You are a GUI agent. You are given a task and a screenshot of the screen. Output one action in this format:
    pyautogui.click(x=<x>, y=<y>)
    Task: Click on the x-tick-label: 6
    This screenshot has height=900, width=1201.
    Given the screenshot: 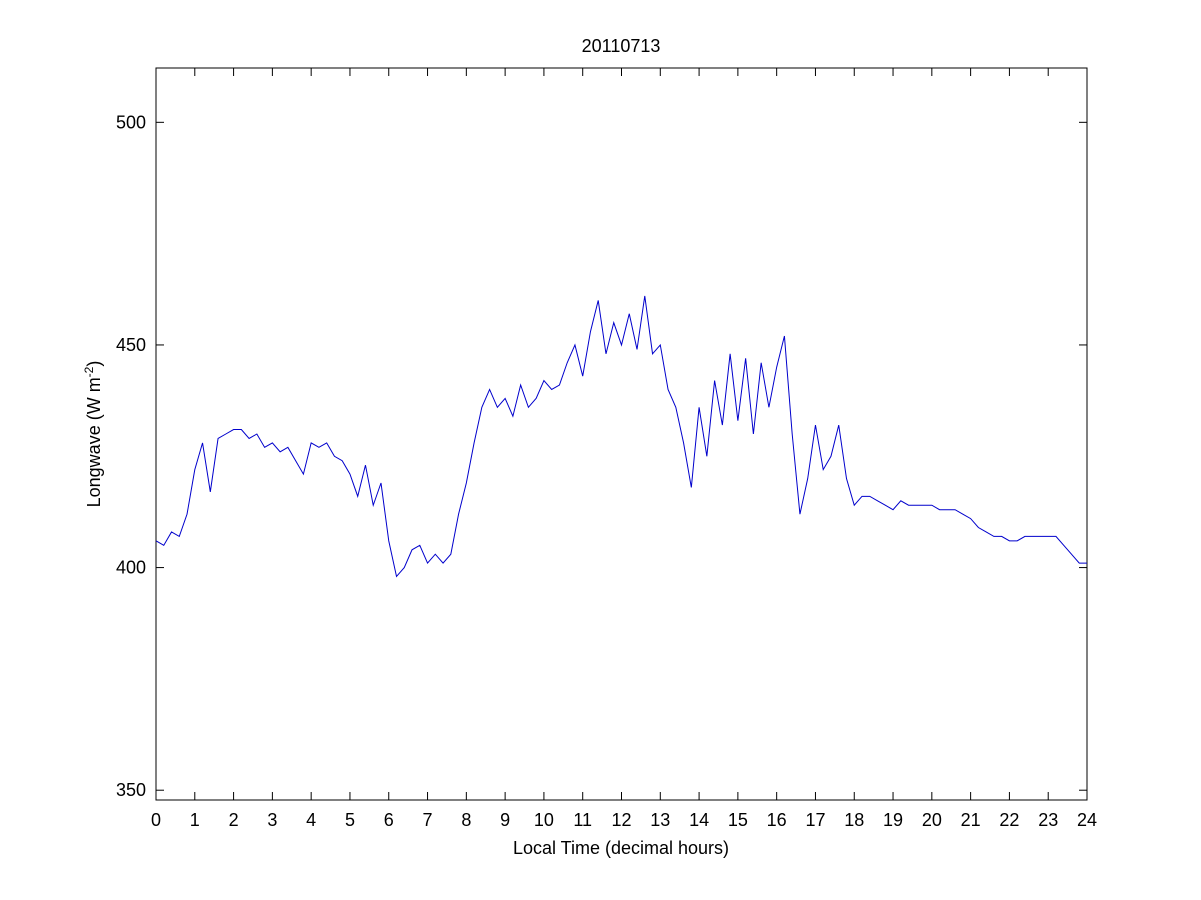 What is the action you would take?
    pyautogui.click(x=389, y=820)
    